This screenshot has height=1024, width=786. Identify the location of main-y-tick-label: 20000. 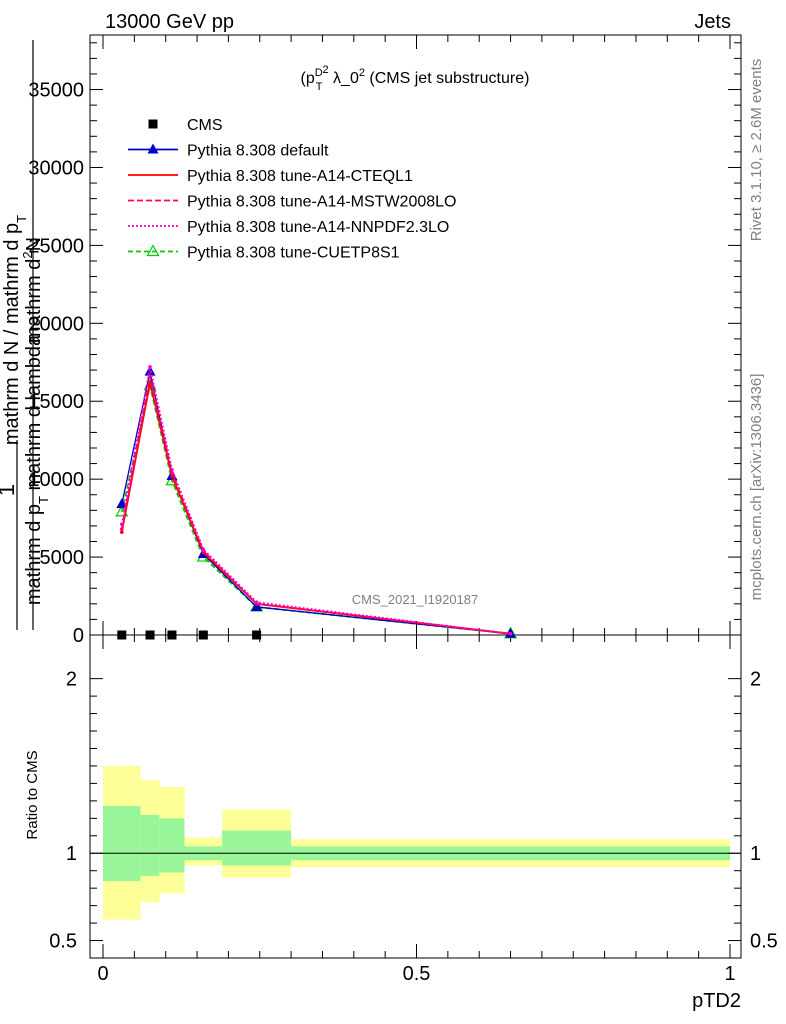
(56, 324).